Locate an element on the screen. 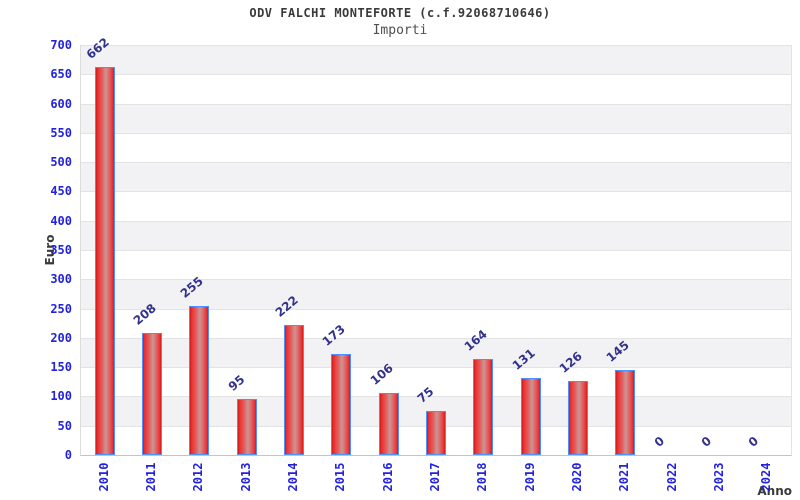 The image size is (800, 500). y-tick-label: 50 is located at coordinates (64, 425).